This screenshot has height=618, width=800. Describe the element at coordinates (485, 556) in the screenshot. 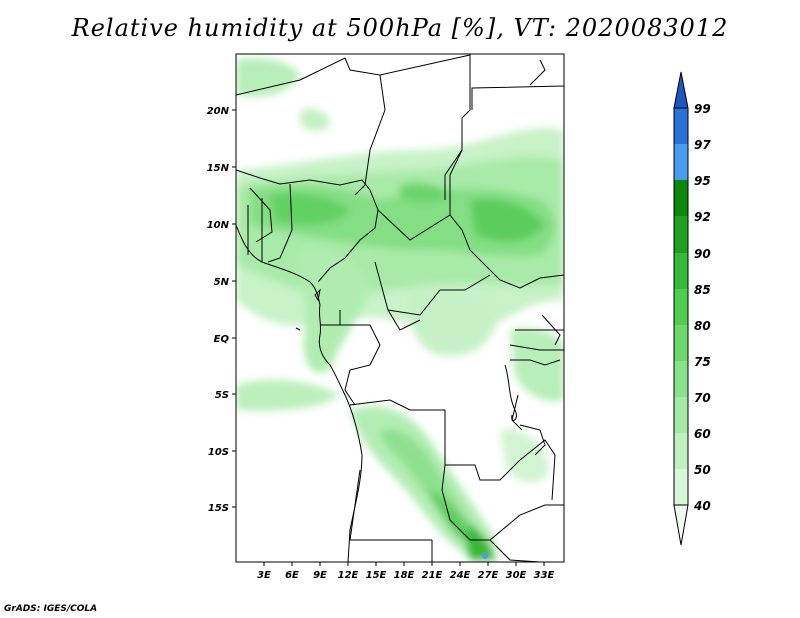

I see `high-humidity-spot` at that location.